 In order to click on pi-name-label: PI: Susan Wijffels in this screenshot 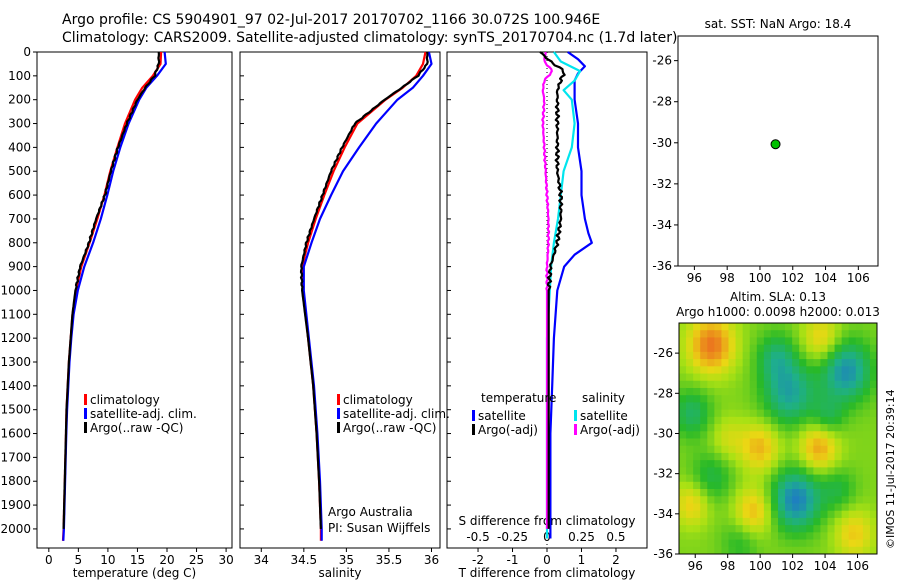, I will do `click(379, 528)`.